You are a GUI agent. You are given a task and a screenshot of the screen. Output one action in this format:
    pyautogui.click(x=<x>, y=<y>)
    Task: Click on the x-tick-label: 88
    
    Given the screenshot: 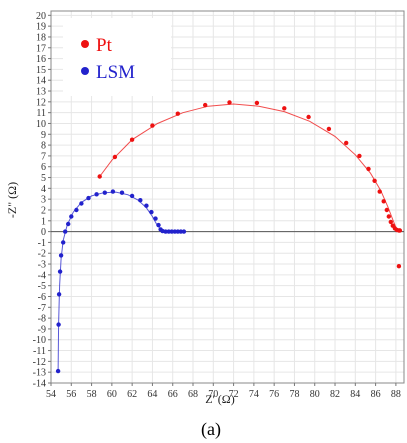 What is the action you would take?
    pyautogui.click(x=396, y=394)
    